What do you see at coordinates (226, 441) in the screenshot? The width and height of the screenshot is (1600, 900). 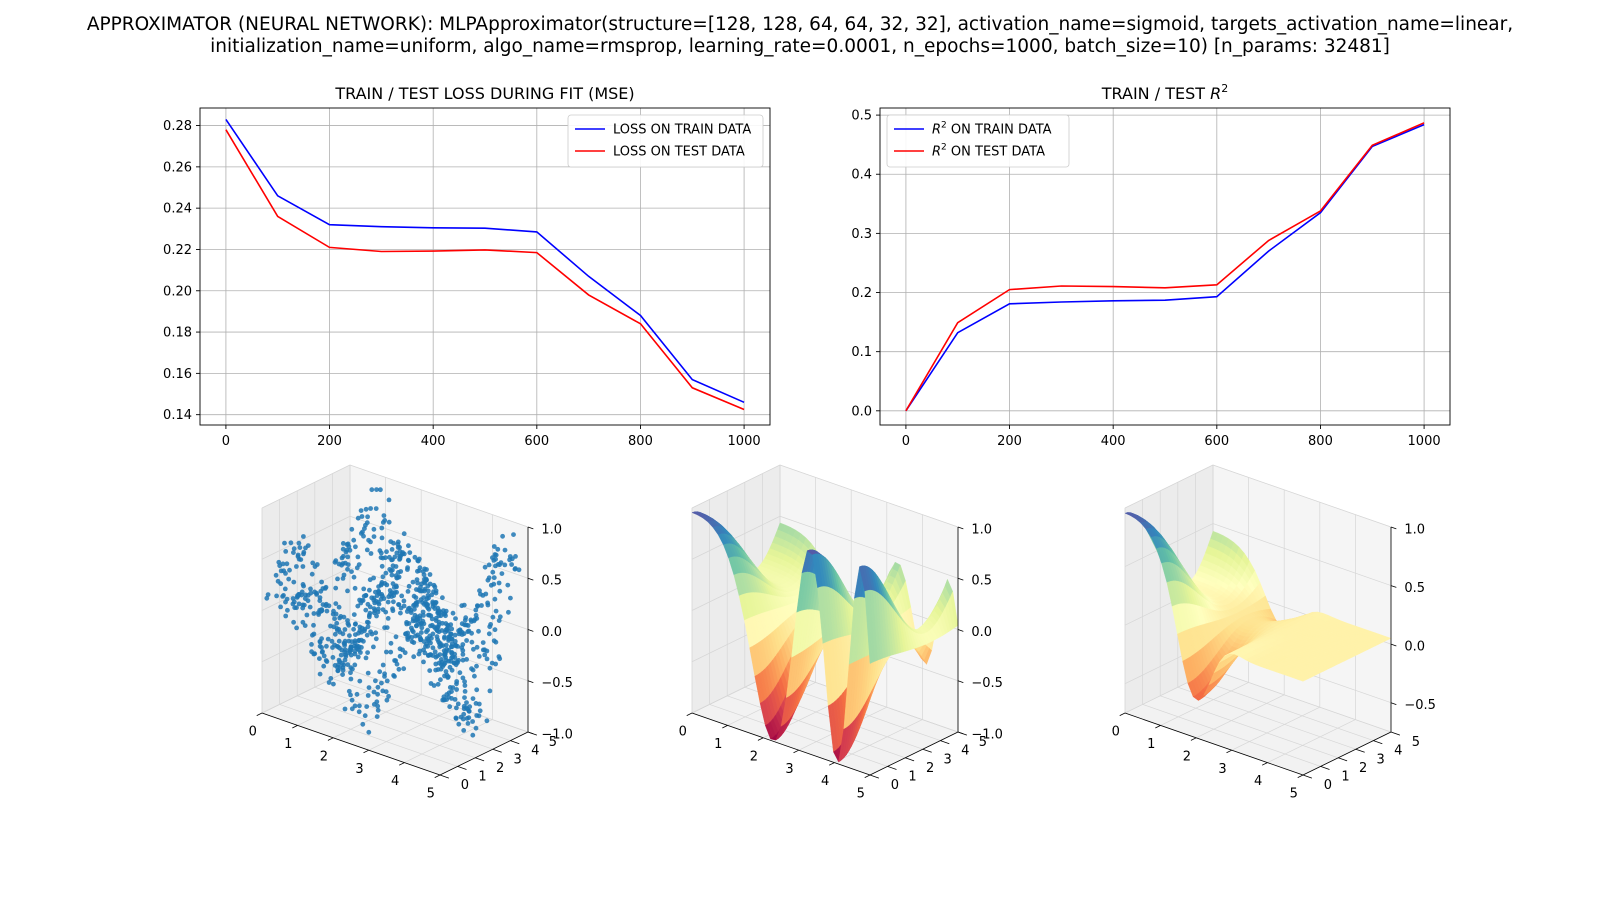 I see `loss-xtick-label-0: 0` at bounding box center [226, 441].